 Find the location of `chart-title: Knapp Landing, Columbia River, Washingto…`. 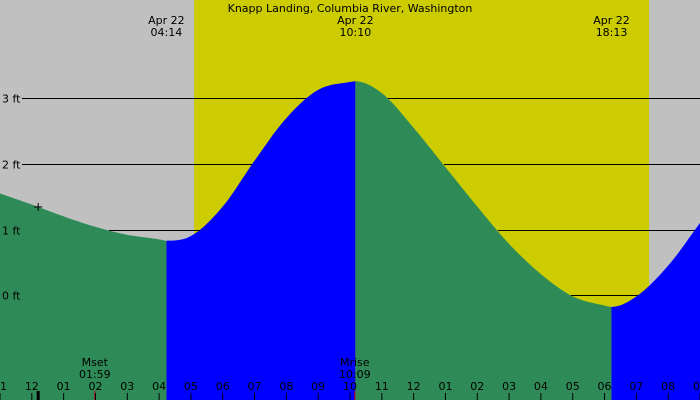

chart-title: Knapp Landing, Columbia River, Washingto… is located at coordinates (350, 8).